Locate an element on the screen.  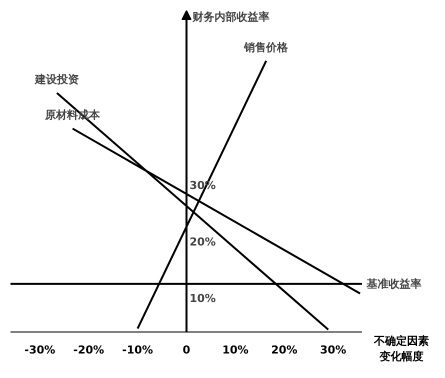
x-tick-label: 10% is located at coordinates (235, 350).